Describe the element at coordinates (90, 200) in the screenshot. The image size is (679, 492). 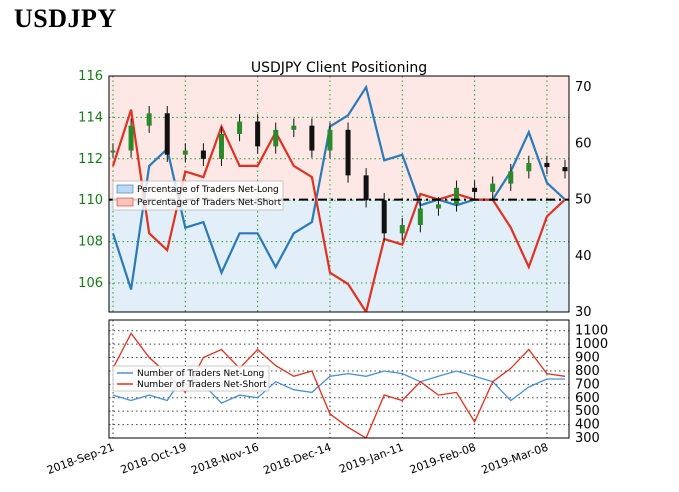
I see `price-tick-label: 110` at that location.